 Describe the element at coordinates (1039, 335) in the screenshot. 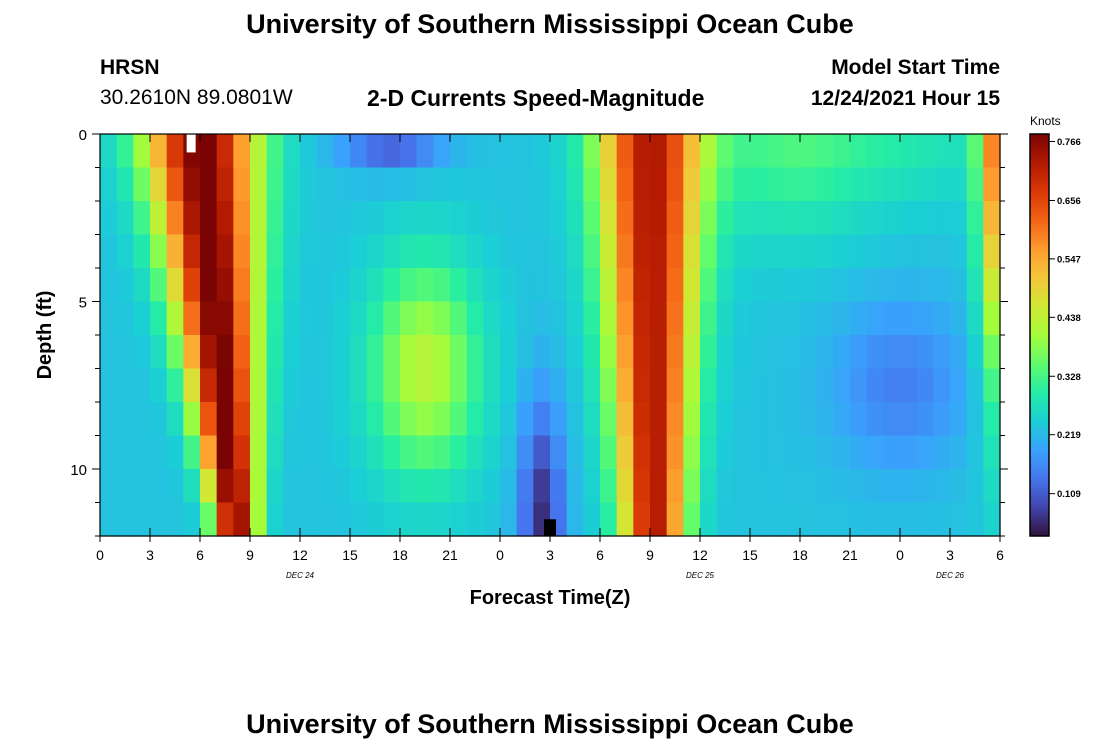

I see `colorbar-gradient` at that location.